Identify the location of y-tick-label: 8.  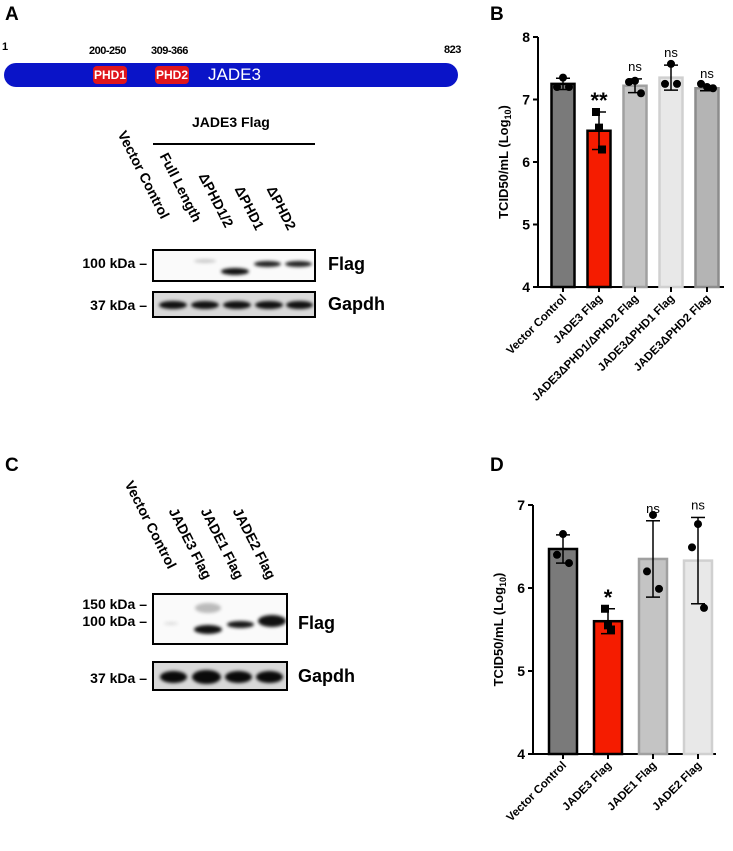
(526, 37).